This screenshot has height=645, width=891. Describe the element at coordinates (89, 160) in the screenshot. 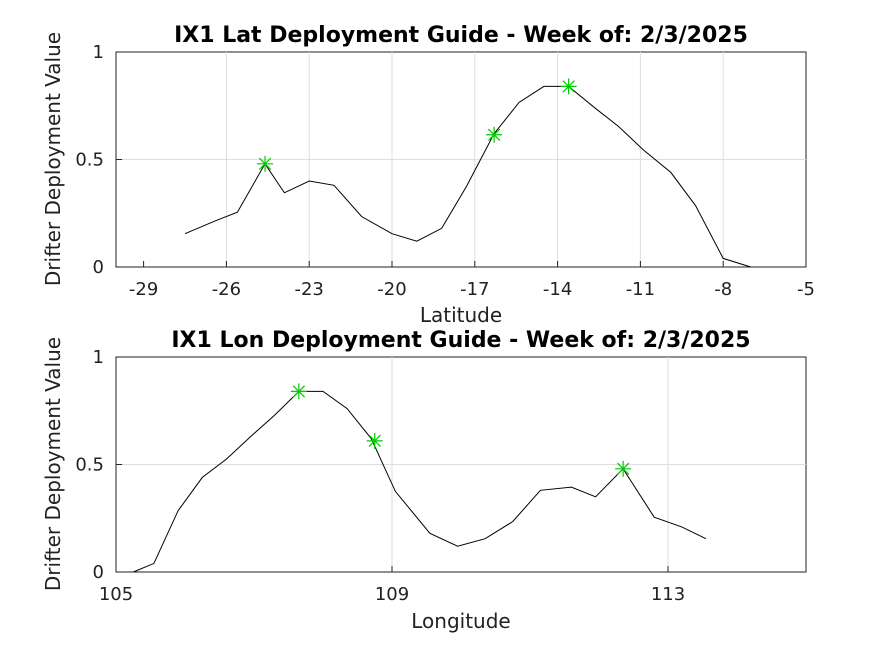

I see `lat-y-tick-label: 0.5` at that location.